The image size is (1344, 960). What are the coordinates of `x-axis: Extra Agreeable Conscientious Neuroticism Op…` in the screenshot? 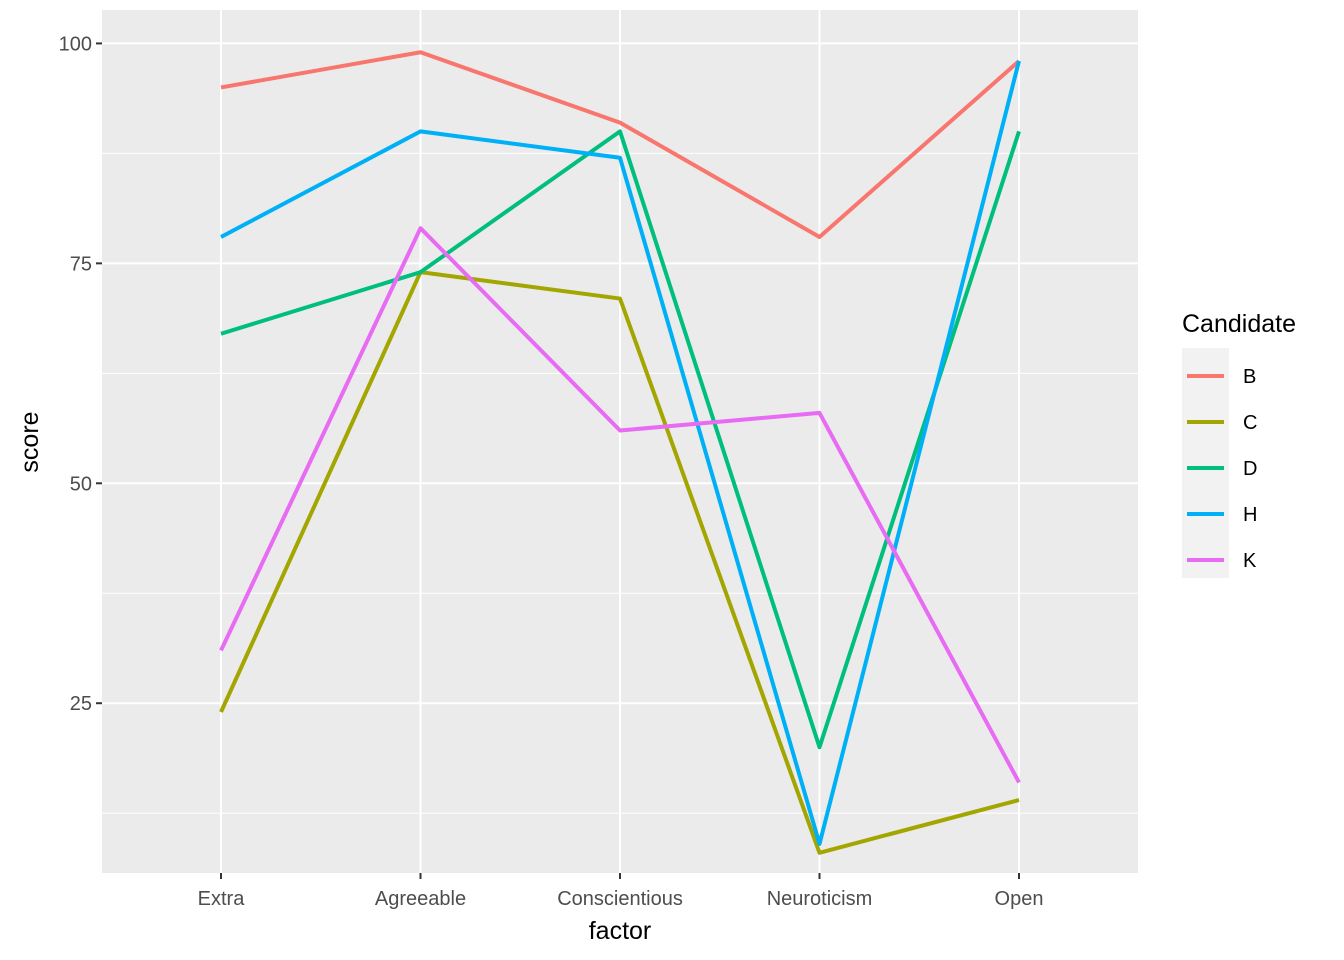 It's located at (621, 891).